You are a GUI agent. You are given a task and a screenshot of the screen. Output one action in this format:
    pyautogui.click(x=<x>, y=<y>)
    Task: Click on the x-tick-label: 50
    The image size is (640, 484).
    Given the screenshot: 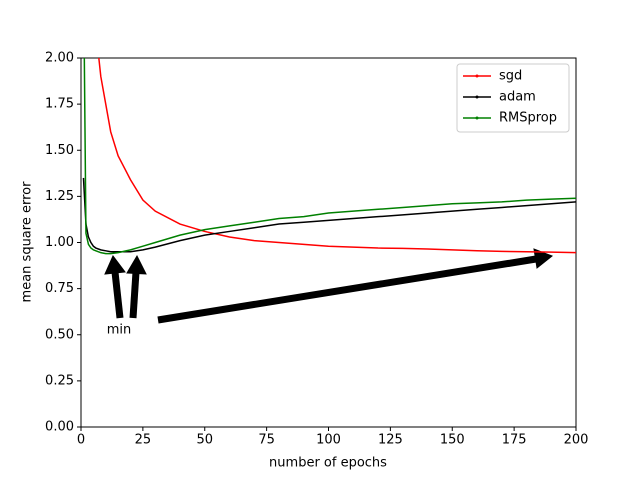 What is the action you would take?
    pyautogui.click(x=204, y=440)
    